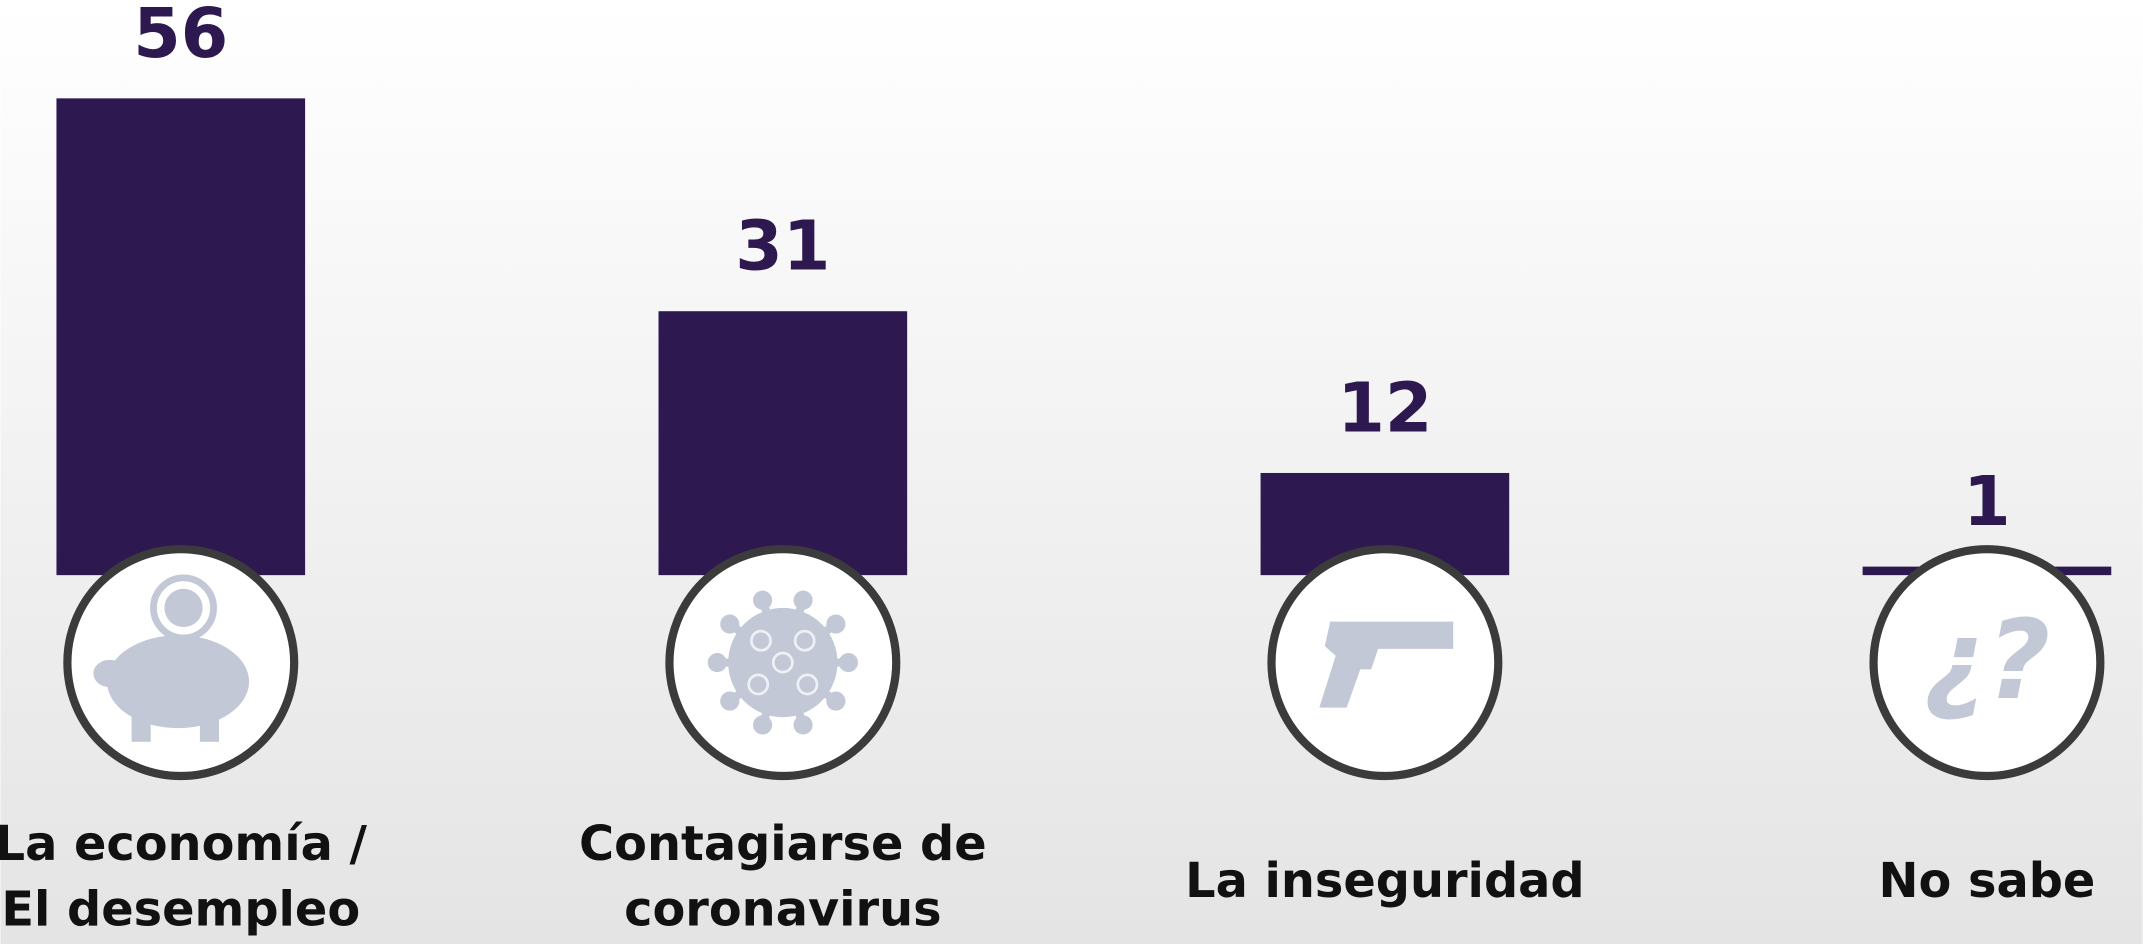 This screenshot has width=2143, height=944. Describe the element at coordinates (783, 844) in the screenshot. I see `x-tick-label: Contagiarse de` at that location.